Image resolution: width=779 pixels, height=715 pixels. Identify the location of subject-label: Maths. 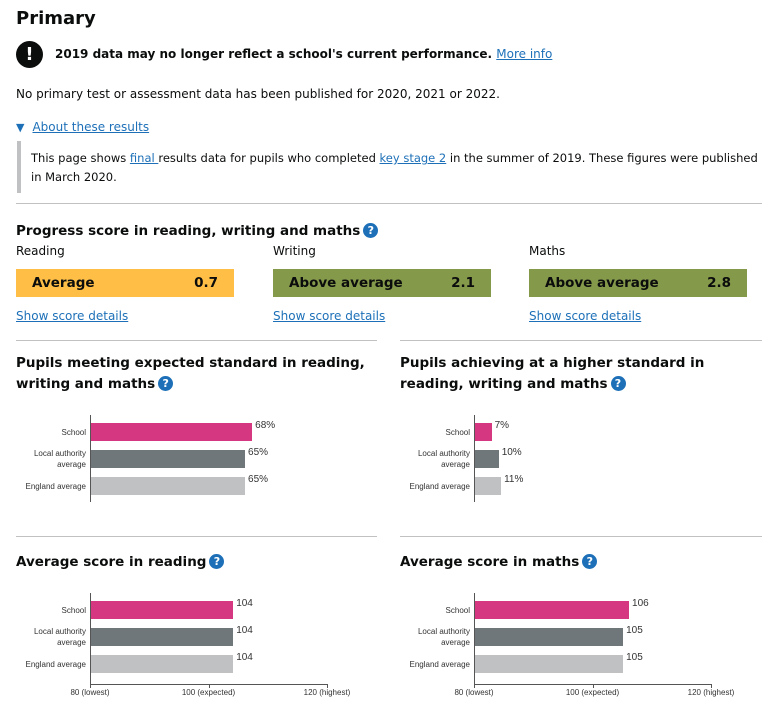
(547, 251).